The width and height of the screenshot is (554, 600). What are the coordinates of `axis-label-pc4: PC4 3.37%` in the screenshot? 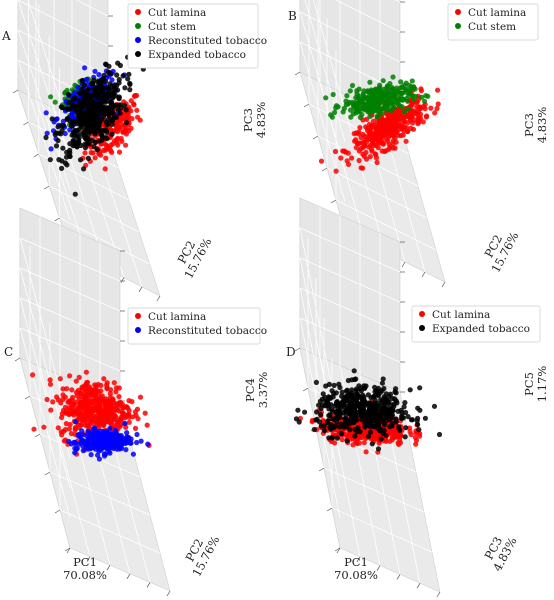 It's located at (256, 390).